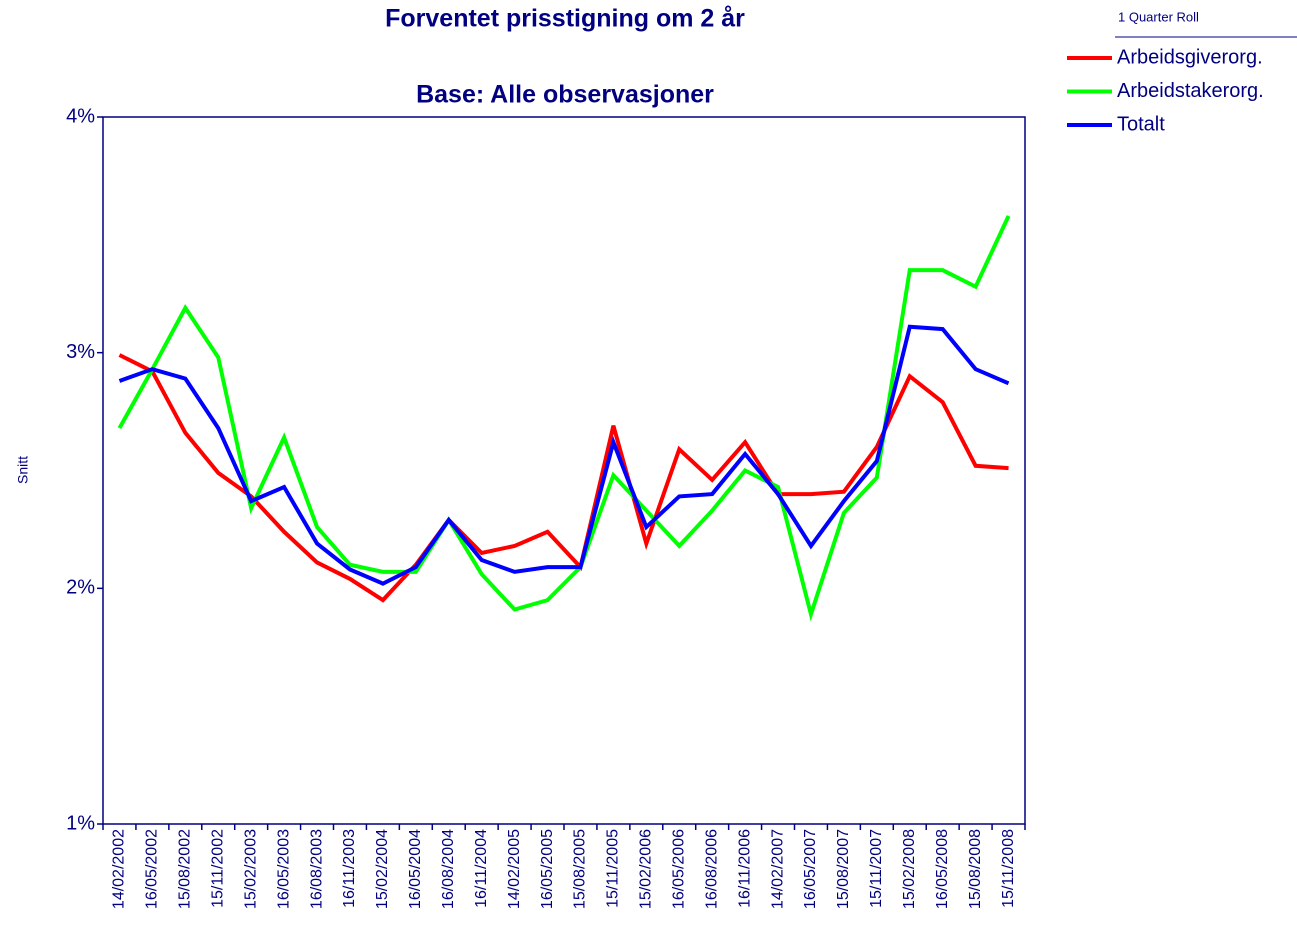 This screenshot has height=925, width=1297. What do you see at coordinates (678, 869) in the screenshot?
I see `x-tick-label: 16/05/2006` at bounding box center [678, 869].